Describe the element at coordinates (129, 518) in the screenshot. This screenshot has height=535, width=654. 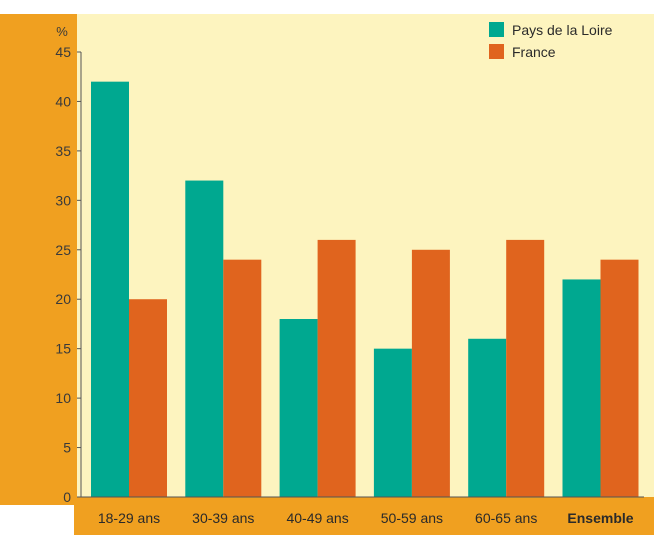
I see `x-tick-label: 18-29 ans` at that location.